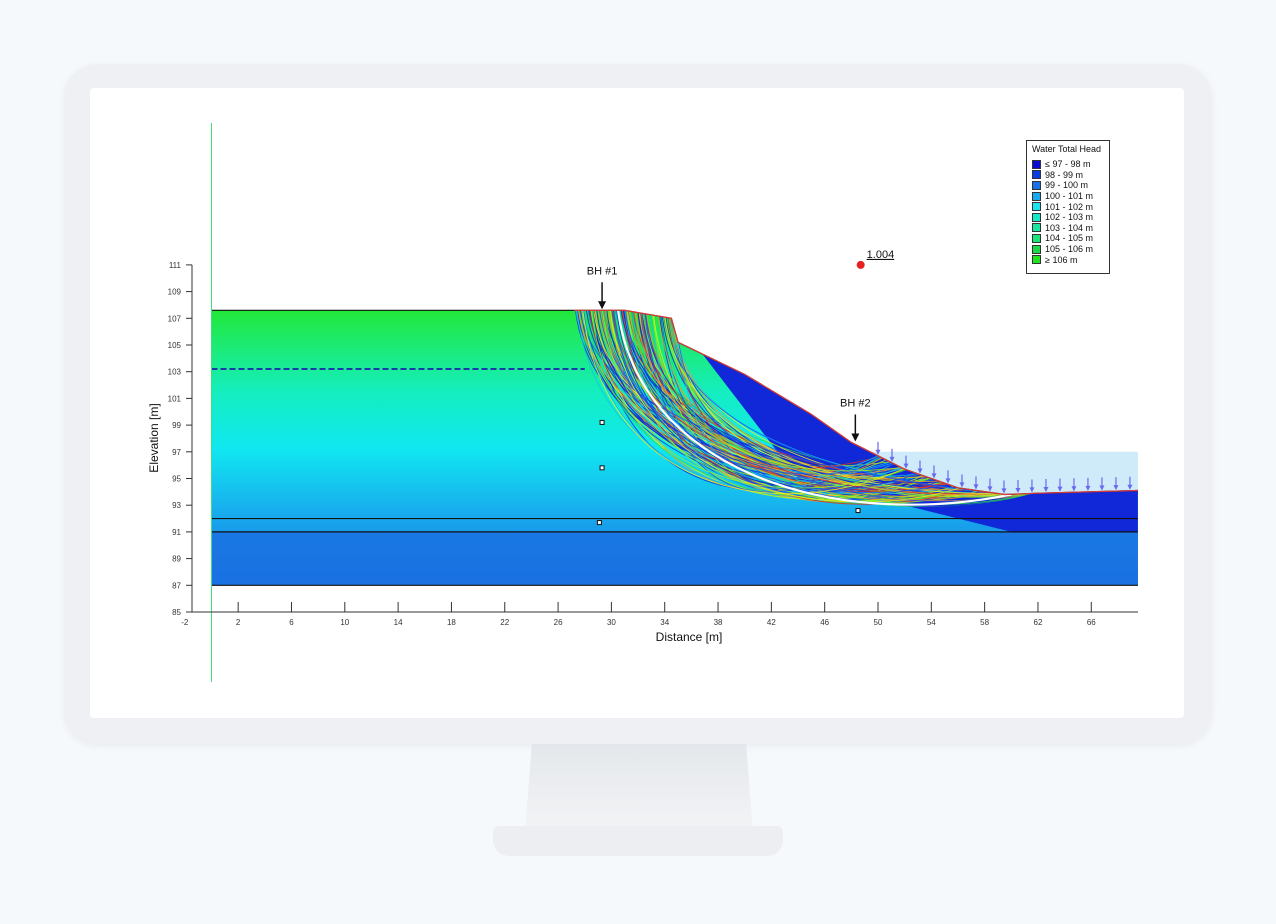 The height and width of the screenshot is (924, 1276). What do you see at coordinates (291, 622) in the screenshot?
I see `x-tick-label: 6` at bounding box center [291, 622].